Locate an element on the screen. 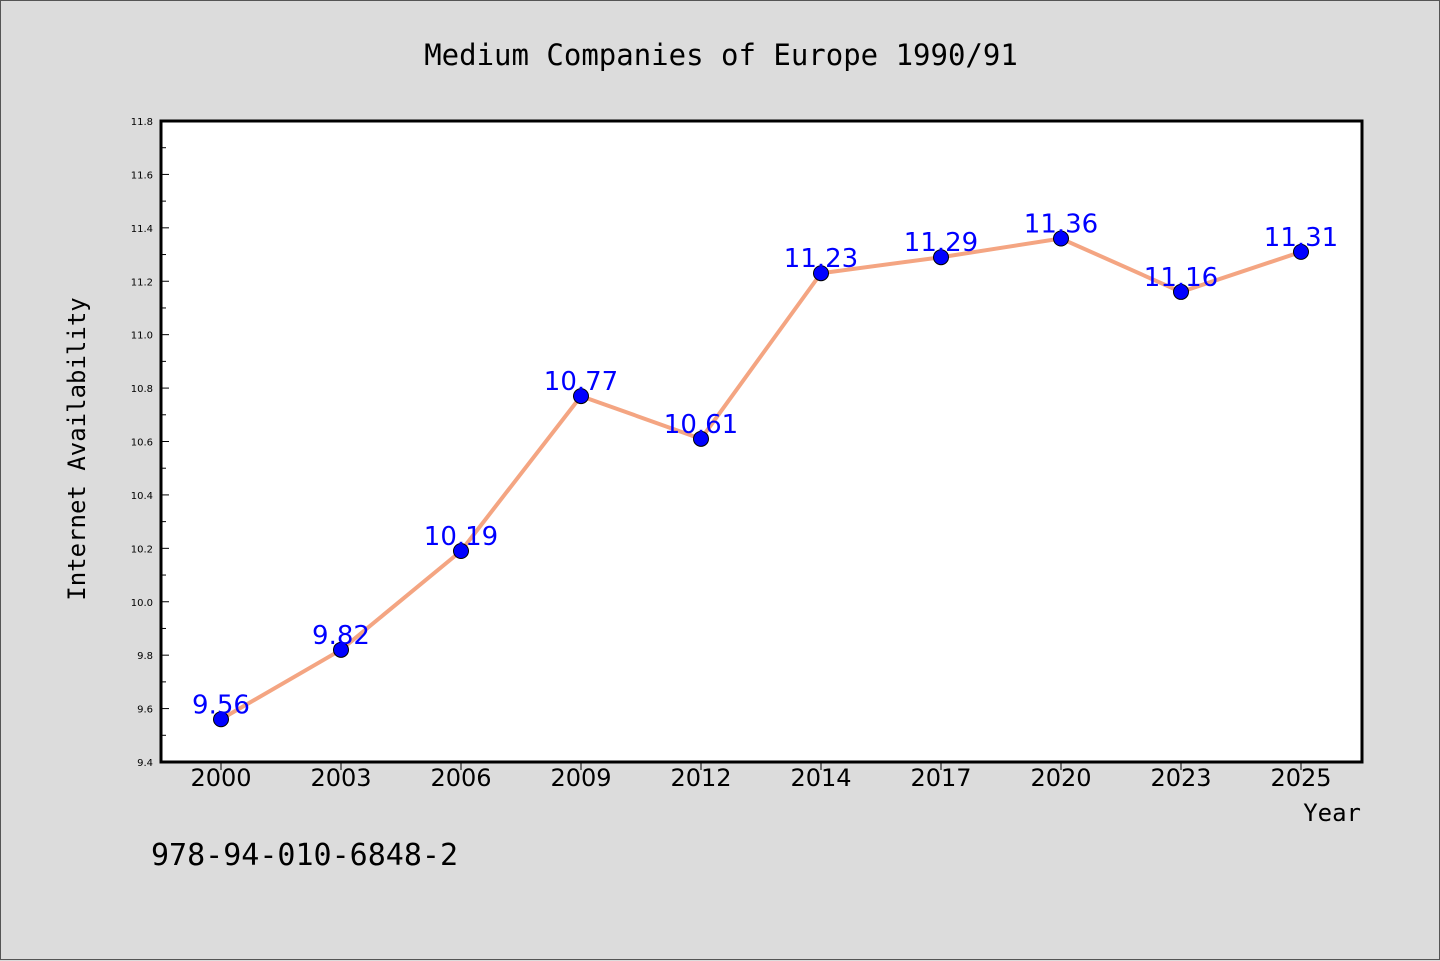  data-label: 10.61 is located at coordinates (701, 425).